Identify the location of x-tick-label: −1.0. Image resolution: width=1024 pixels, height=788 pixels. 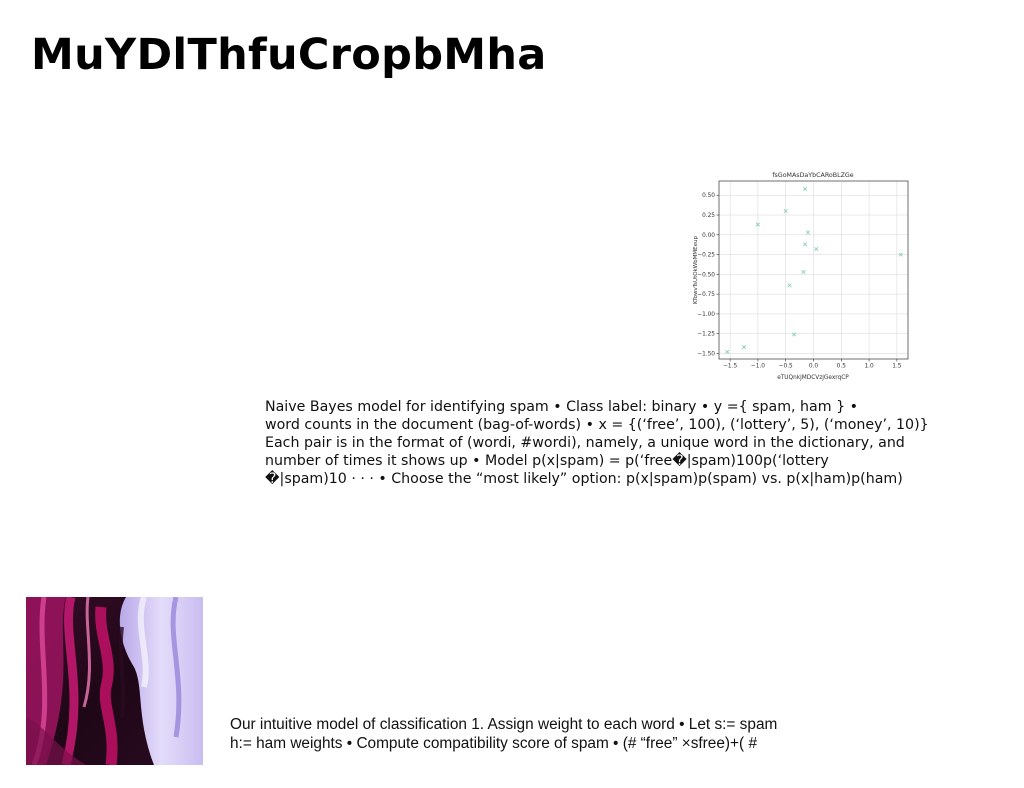
(758, 367).